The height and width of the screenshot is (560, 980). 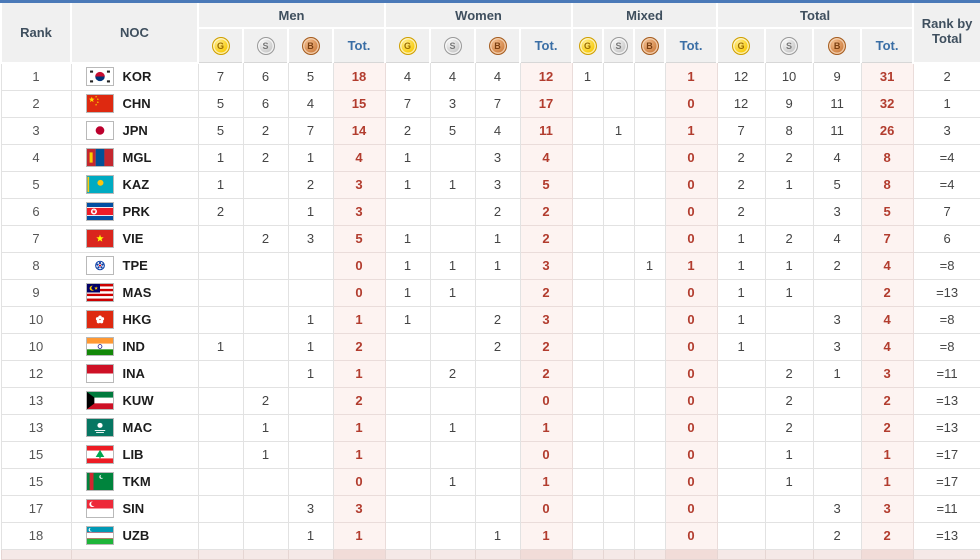 I want to click on total-bronze-cell: 4, so click(x=837, y=238).